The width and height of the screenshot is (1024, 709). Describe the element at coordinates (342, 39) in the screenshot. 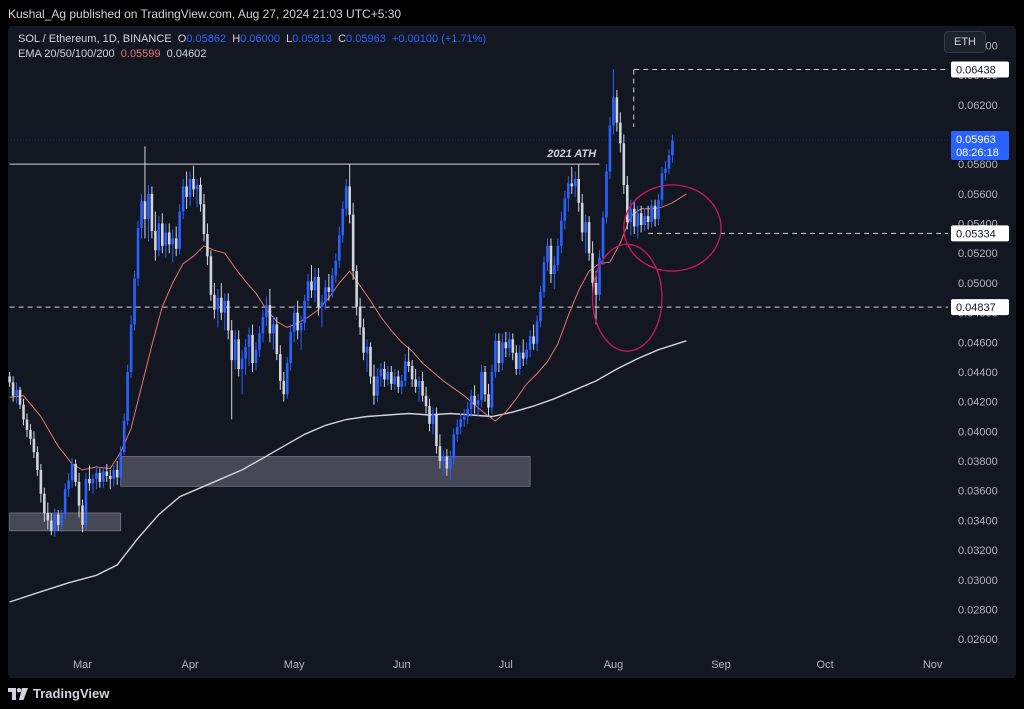

I see `legend-close-label: C` at that location.